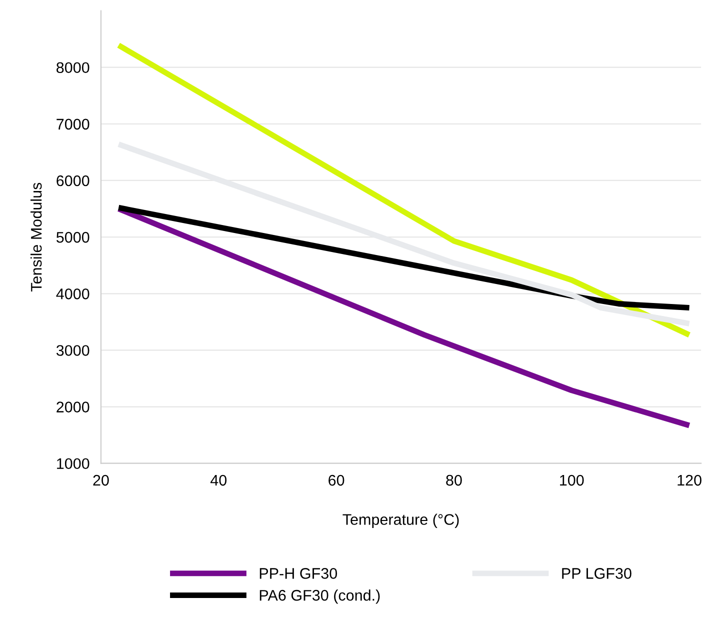 The width and height of the screenshot is (706, 633). What do you see at coordinates (36, 237) in the screenshot?
I see `y-axis-title: Tensile Modulus` at bounding box center [36, 237].